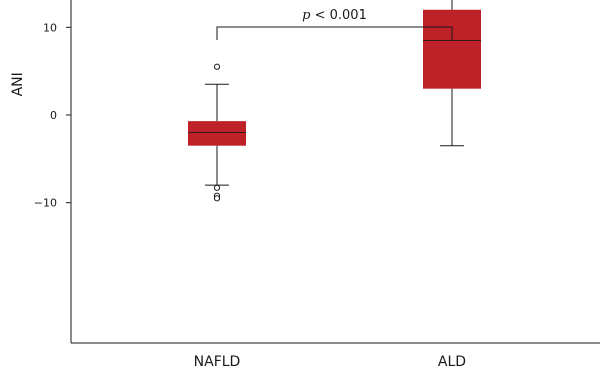 This screenshot has width=604, height=376. I want to click on p-value-label: p < 0.001, so click(334, 15).